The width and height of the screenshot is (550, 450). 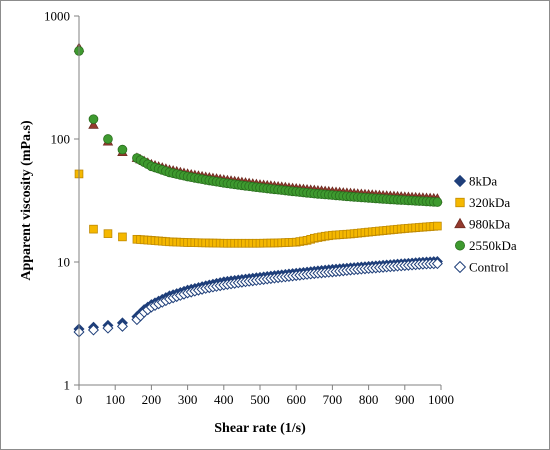 What do you see at coordinates (260, 428) in the screenshot?
I see `x-axis-title: Shear rate (1/s)` at bounding box center [260, 428].